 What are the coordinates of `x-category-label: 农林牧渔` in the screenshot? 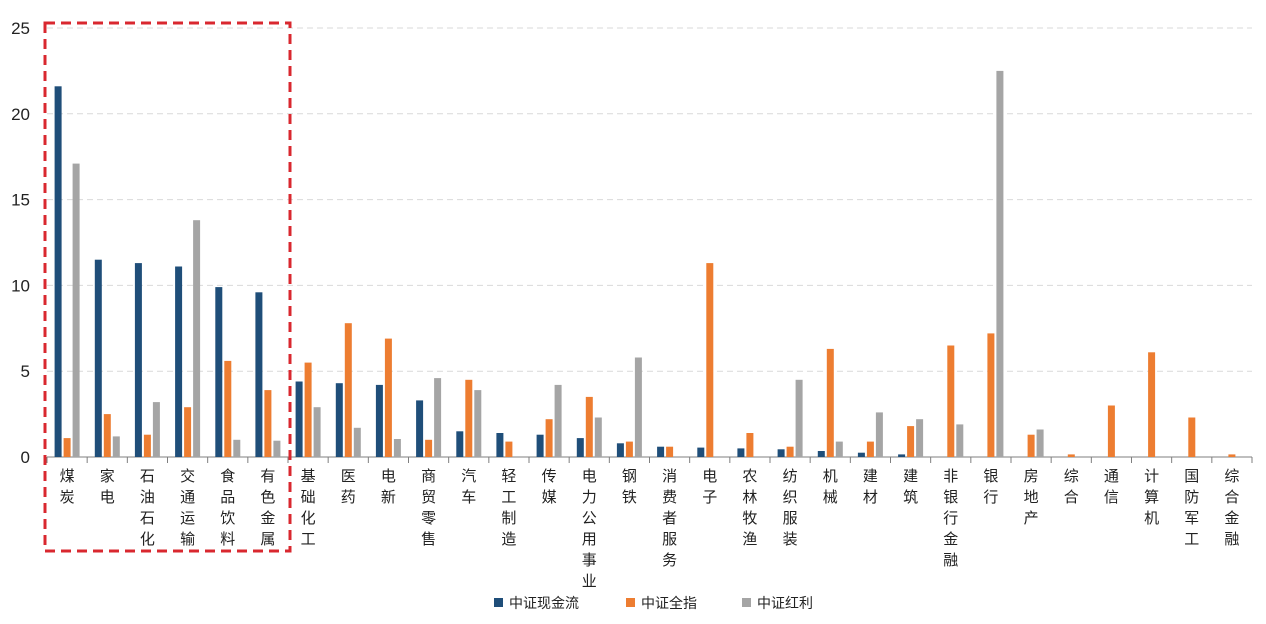 It's located at (749, 507).